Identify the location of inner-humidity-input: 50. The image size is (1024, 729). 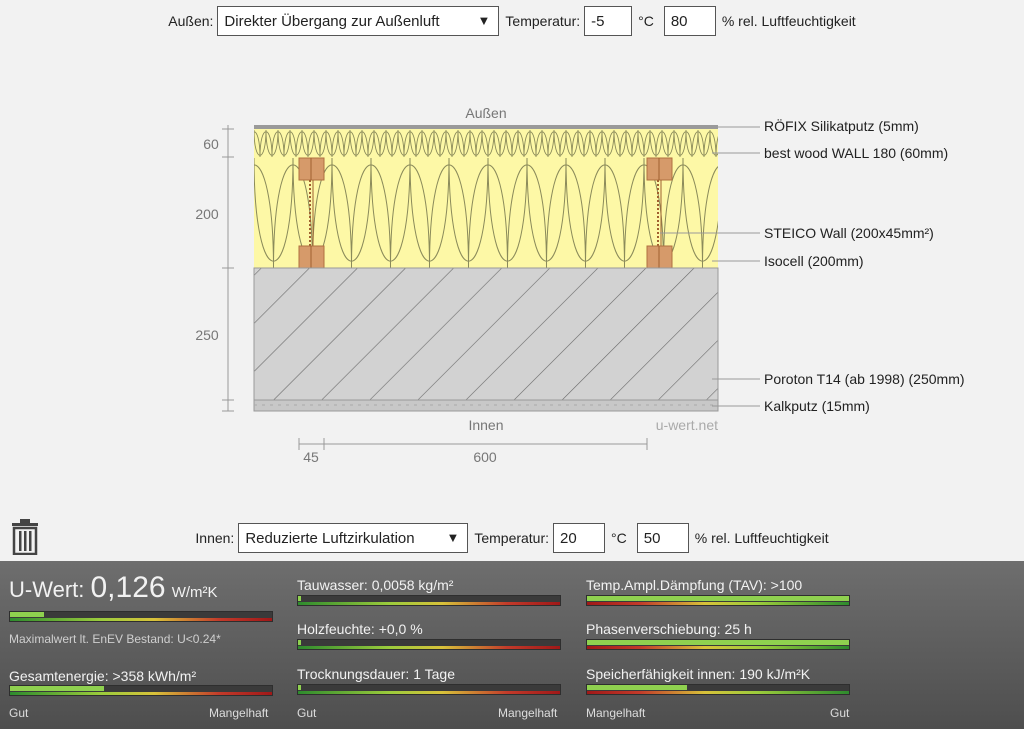
(662, 538).